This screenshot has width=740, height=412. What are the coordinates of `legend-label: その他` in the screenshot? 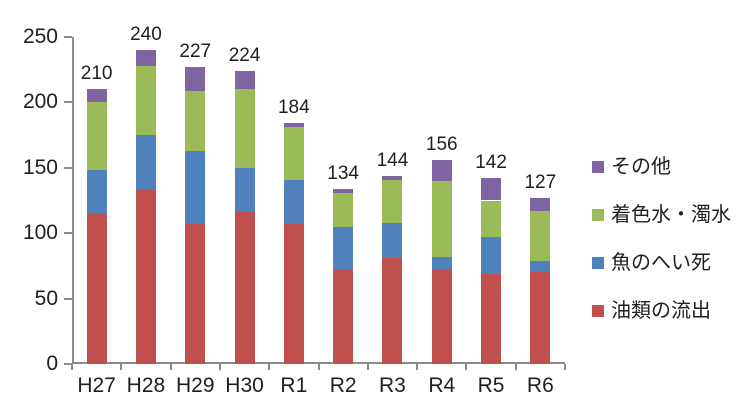 It's located at (641, 167).